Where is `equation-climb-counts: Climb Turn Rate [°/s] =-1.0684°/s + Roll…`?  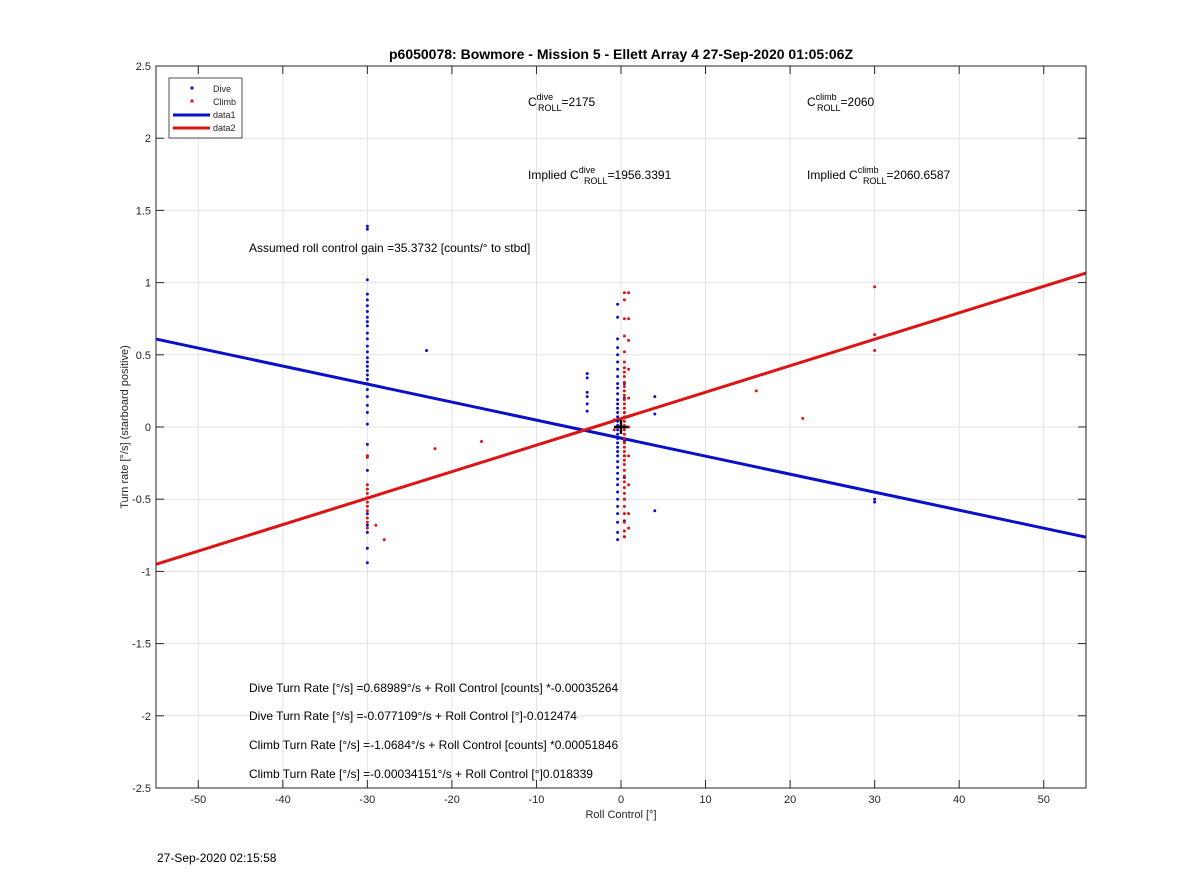 equation-climb-counts: Climb Turn Rate [°/s] =-1.0684°/s + Roll… is located at coordinates (433, 745).